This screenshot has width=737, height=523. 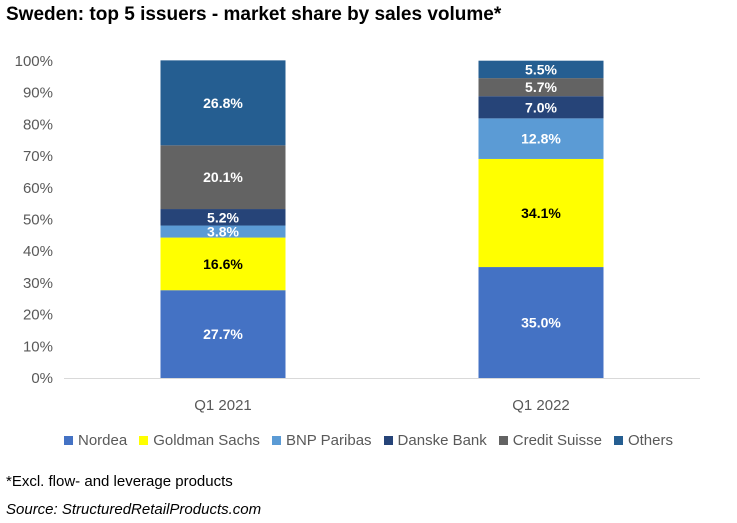 What do you see at coordinates (42, 378) in the screenshot?
I see `y-tick-label: 0%` at bounding box center [42, 378].